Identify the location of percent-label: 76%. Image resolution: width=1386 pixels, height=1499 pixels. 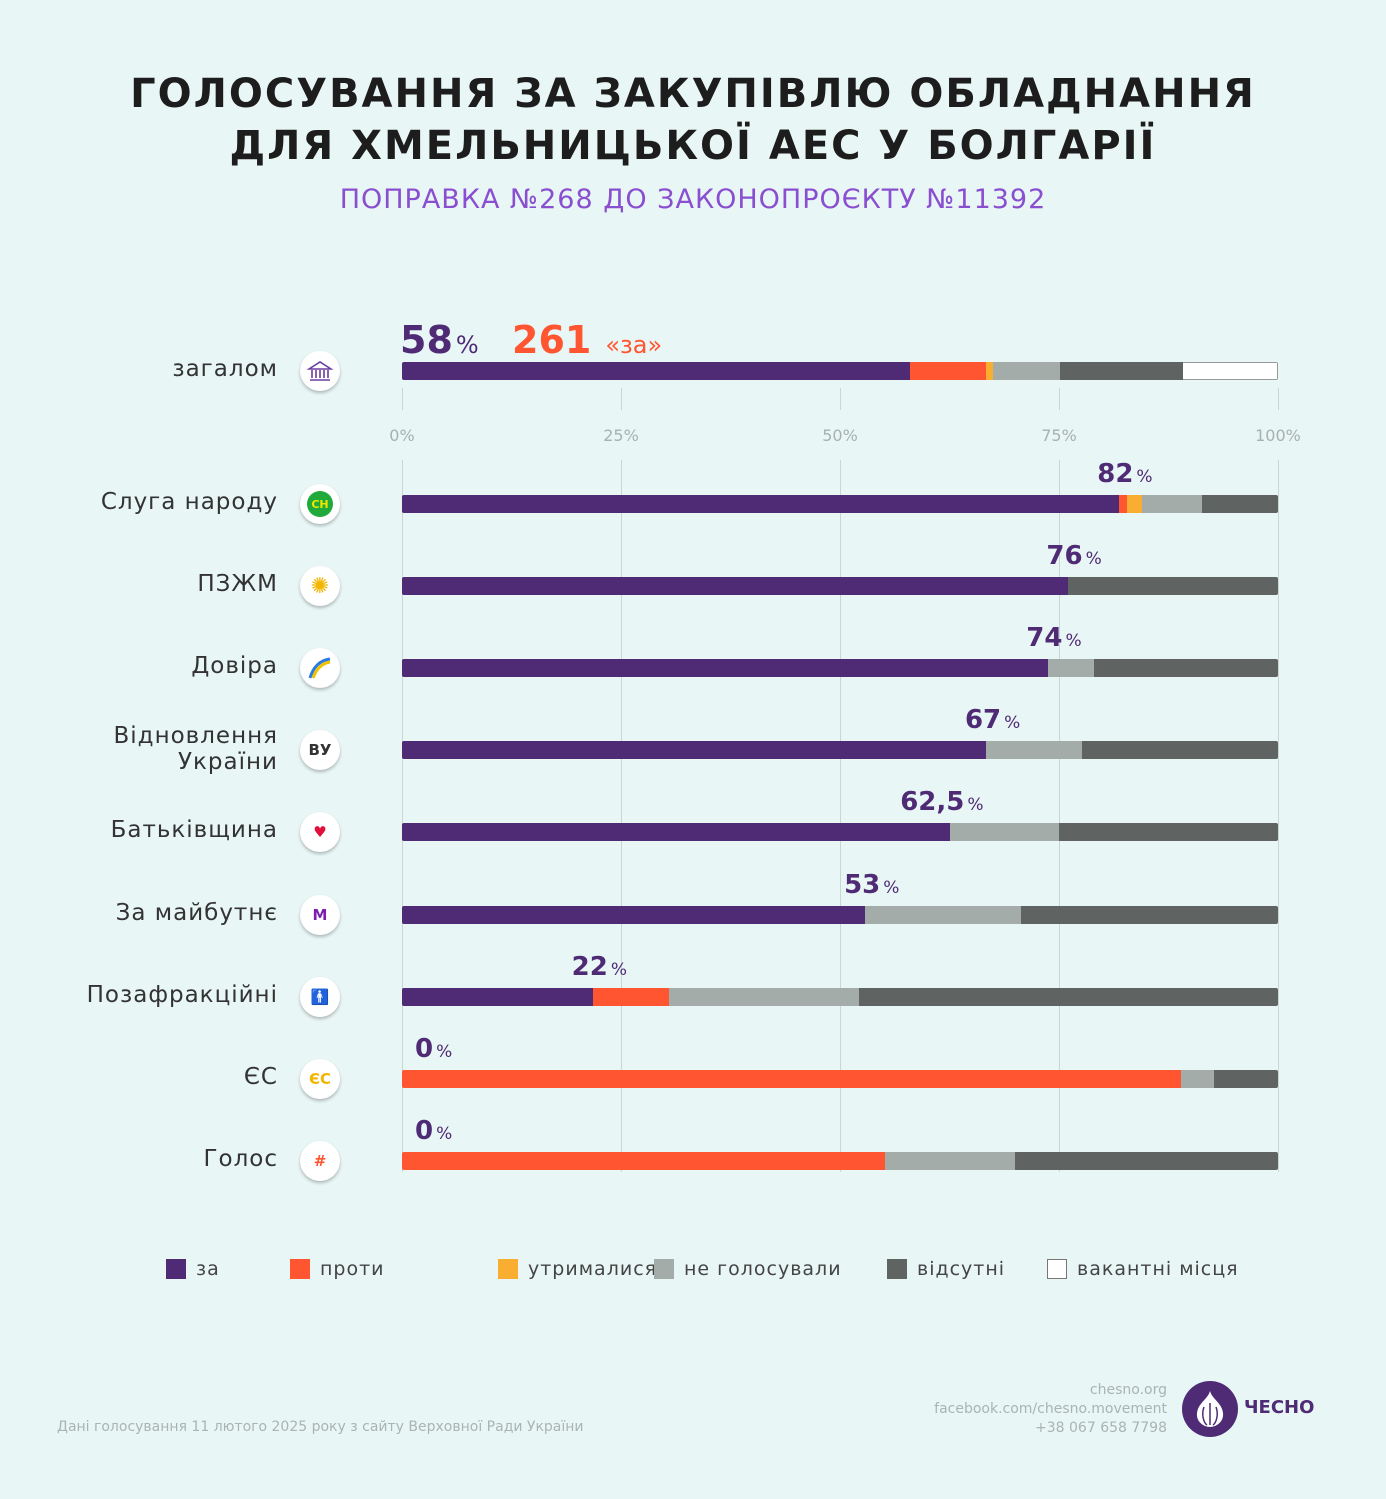
(1073, 556).